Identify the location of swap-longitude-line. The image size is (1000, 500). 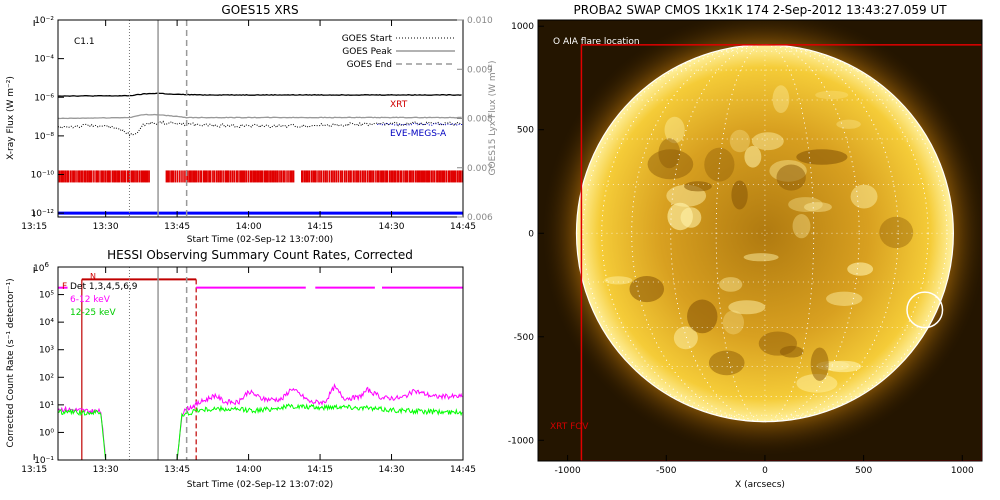
(765, 233).